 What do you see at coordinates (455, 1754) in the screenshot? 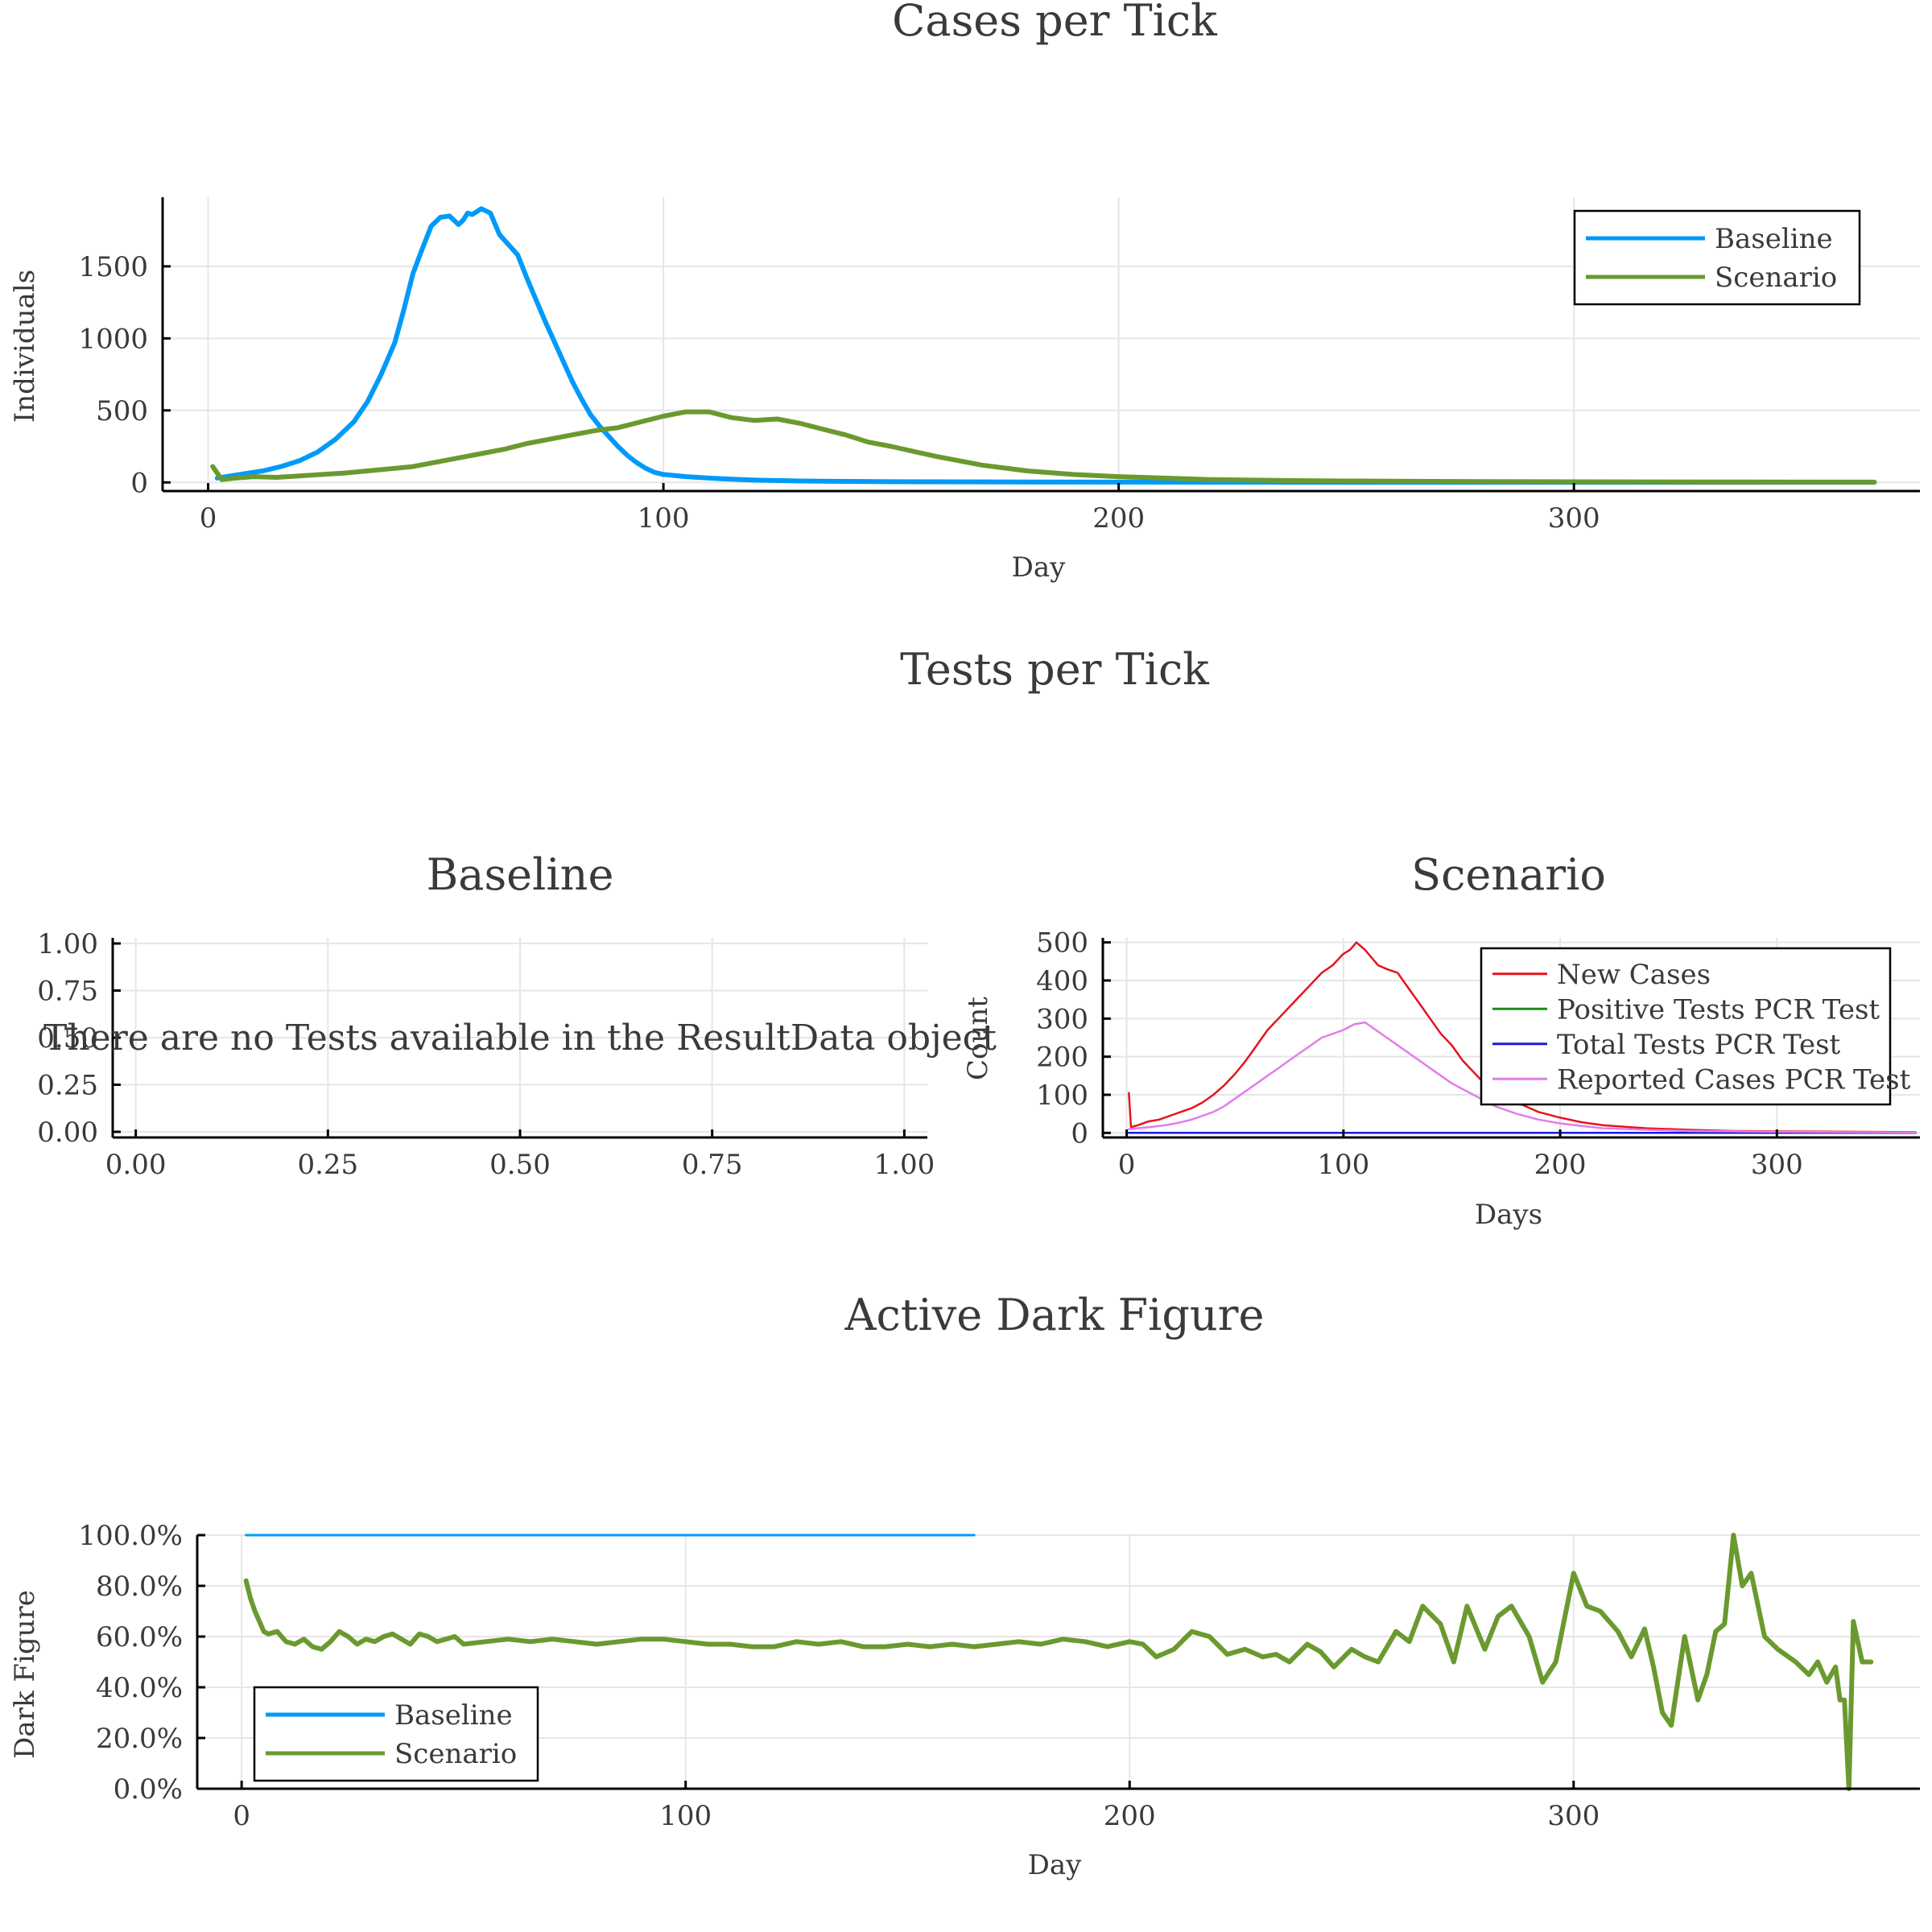
I see `dark-figure-legend-label: Scenario` at bounding box center [455, 1754].